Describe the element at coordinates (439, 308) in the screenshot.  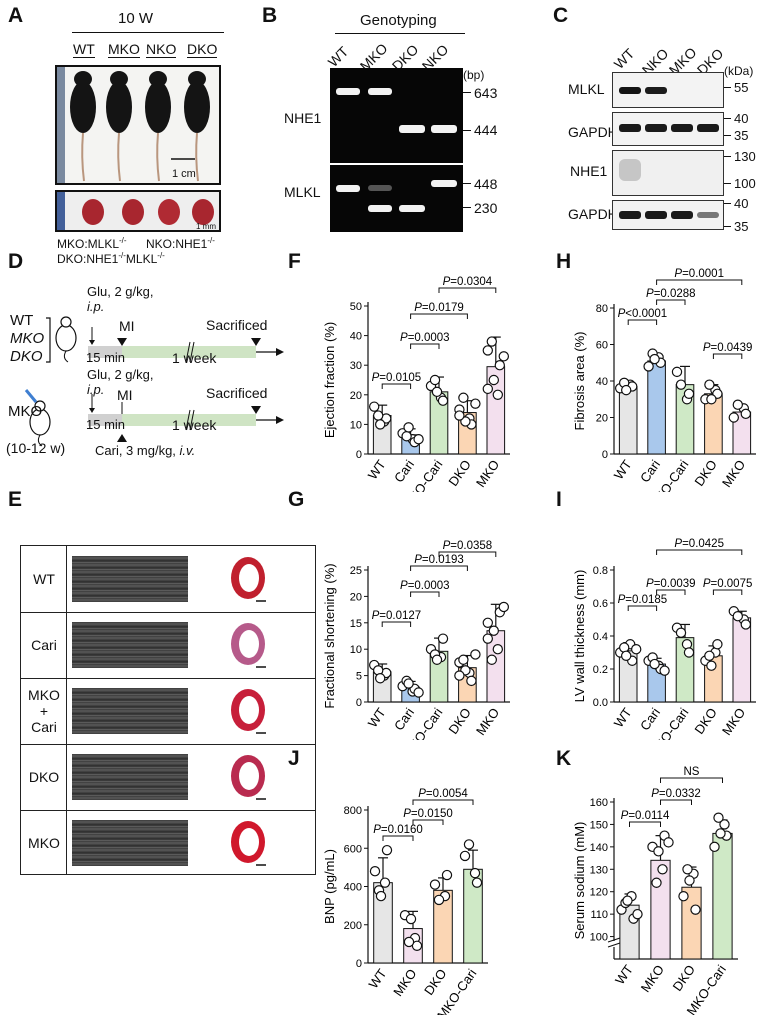
I see `p-value-label: P=0.0179` at that location.